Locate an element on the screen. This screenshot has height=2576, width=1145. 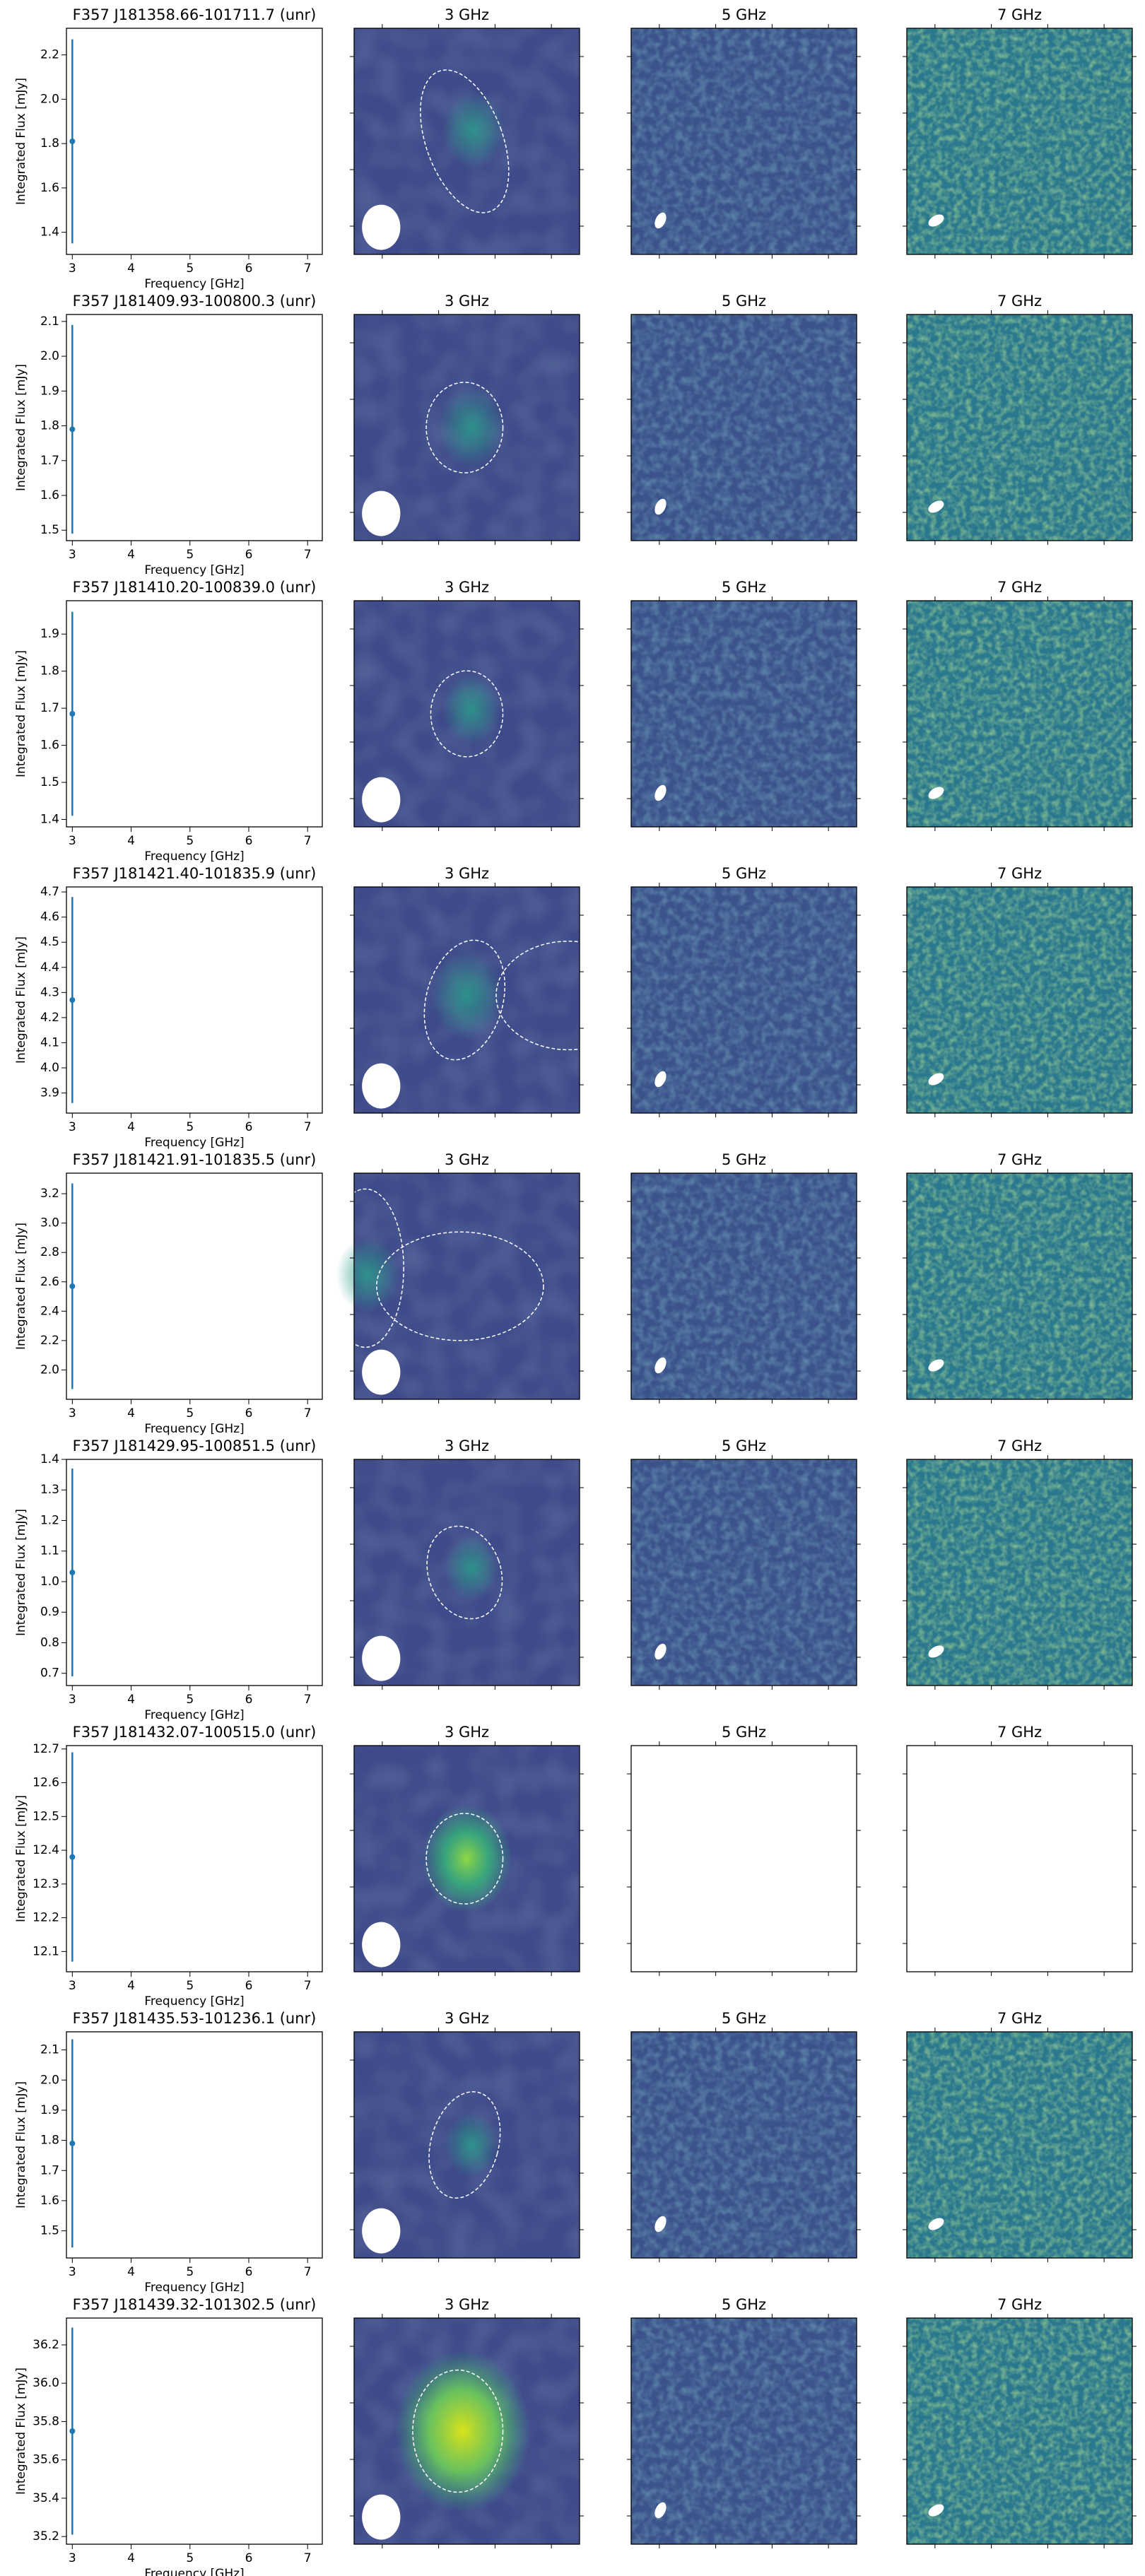
y-tick-label: 2.2 is located at coordinates (49, 1341).